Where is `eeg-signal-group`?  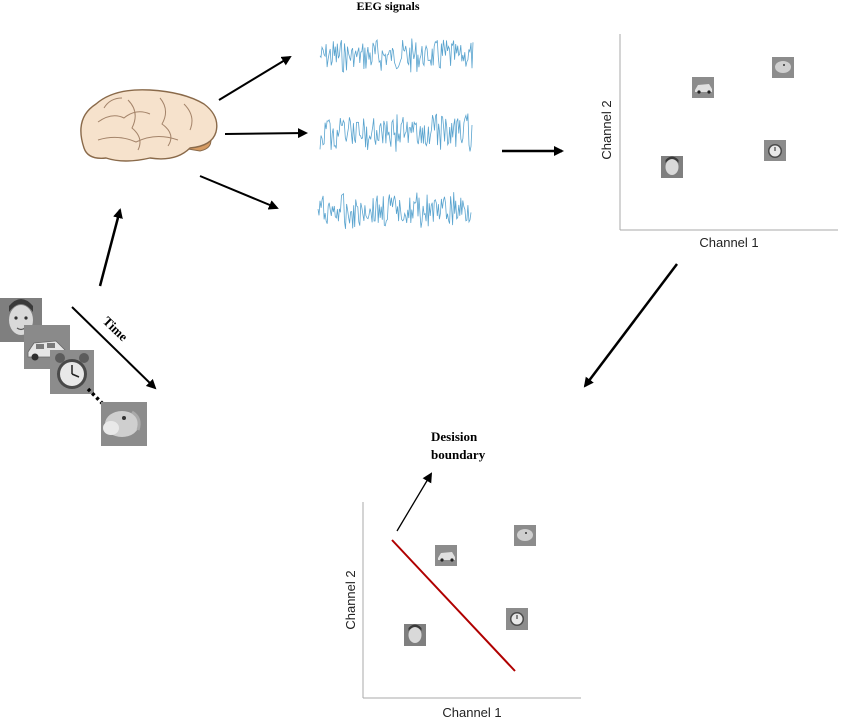
eeg-signal-group is located at coordinates (395, 133).